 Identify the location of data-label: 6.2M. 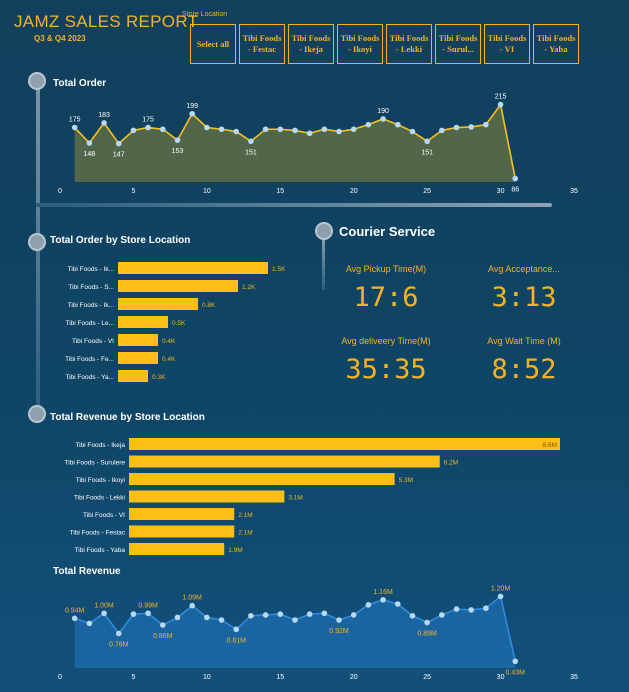
(451, 463).